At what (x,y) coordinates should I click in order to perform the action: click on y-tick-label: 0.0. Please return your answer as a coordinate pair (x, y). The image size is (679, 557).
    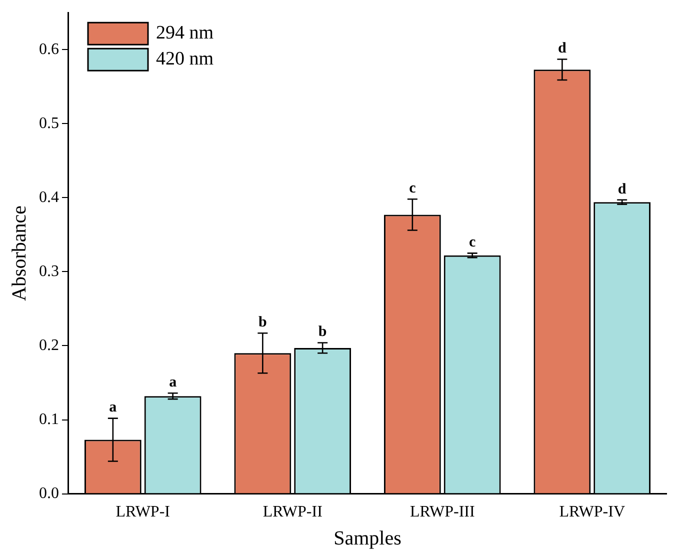
    Looking at the image, I should click on (49, 493).